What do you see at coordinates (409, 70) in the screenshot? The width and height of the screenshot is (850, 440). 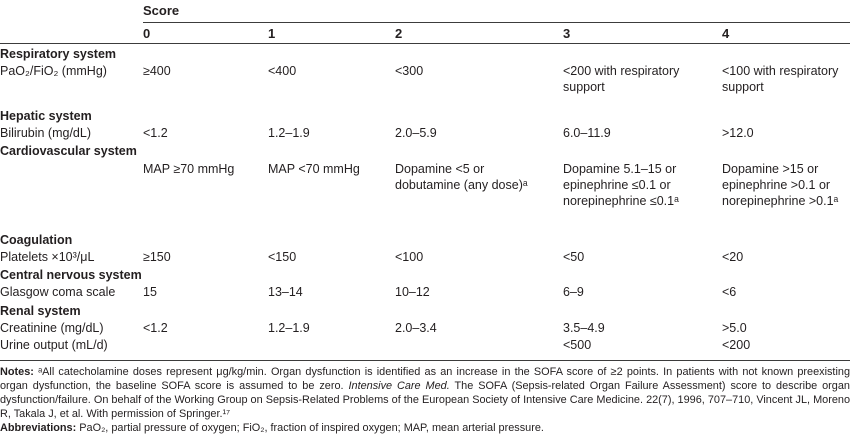 I see `value-cell: <300` at bounding box center [409, 70].